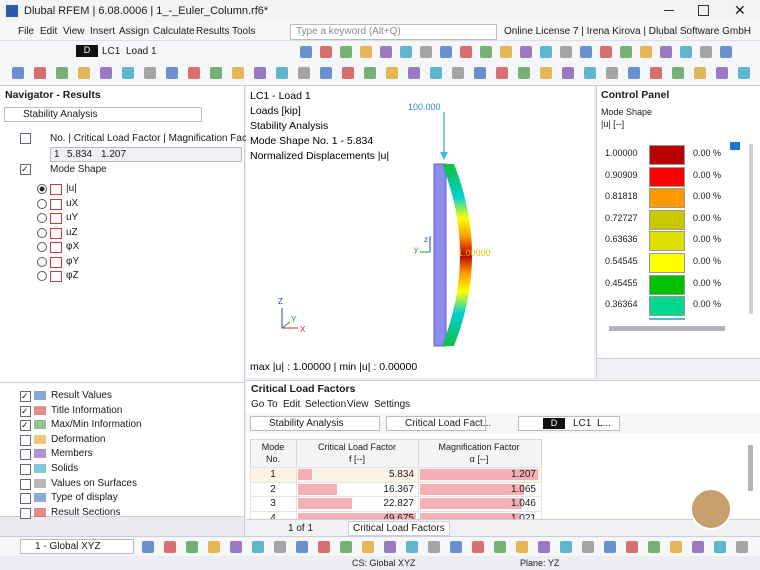  Describe the element at coordinates (174, 31) in the screenshot. I see `menu-item: Calculate` at that location.